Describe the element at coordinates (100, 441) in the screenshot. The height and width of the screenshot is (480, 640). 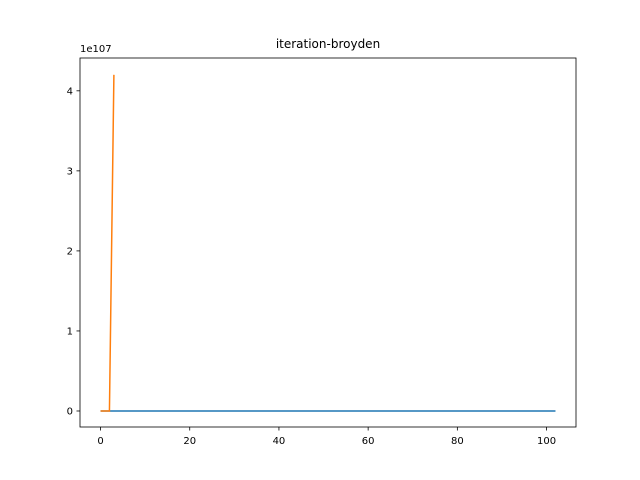
I see `x-tick-label: 0` at that location.